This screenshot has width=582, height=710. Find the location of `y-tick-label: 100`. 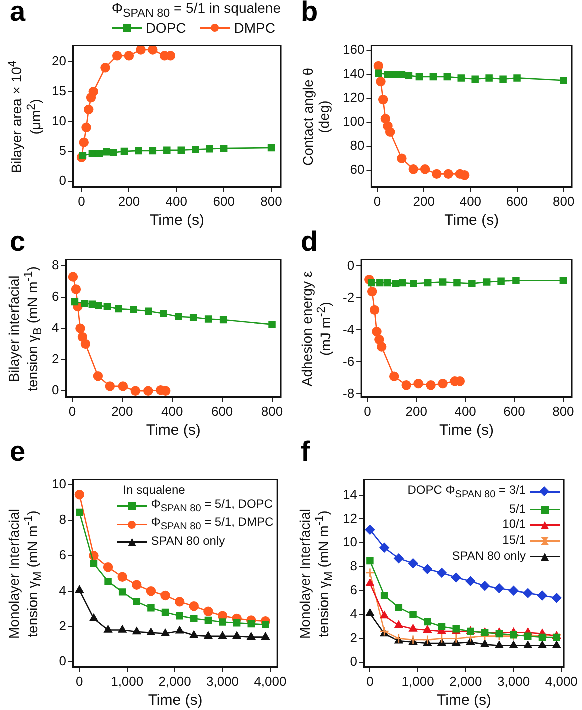

y-tick-label: 100 is located at coordinates (353, 122).